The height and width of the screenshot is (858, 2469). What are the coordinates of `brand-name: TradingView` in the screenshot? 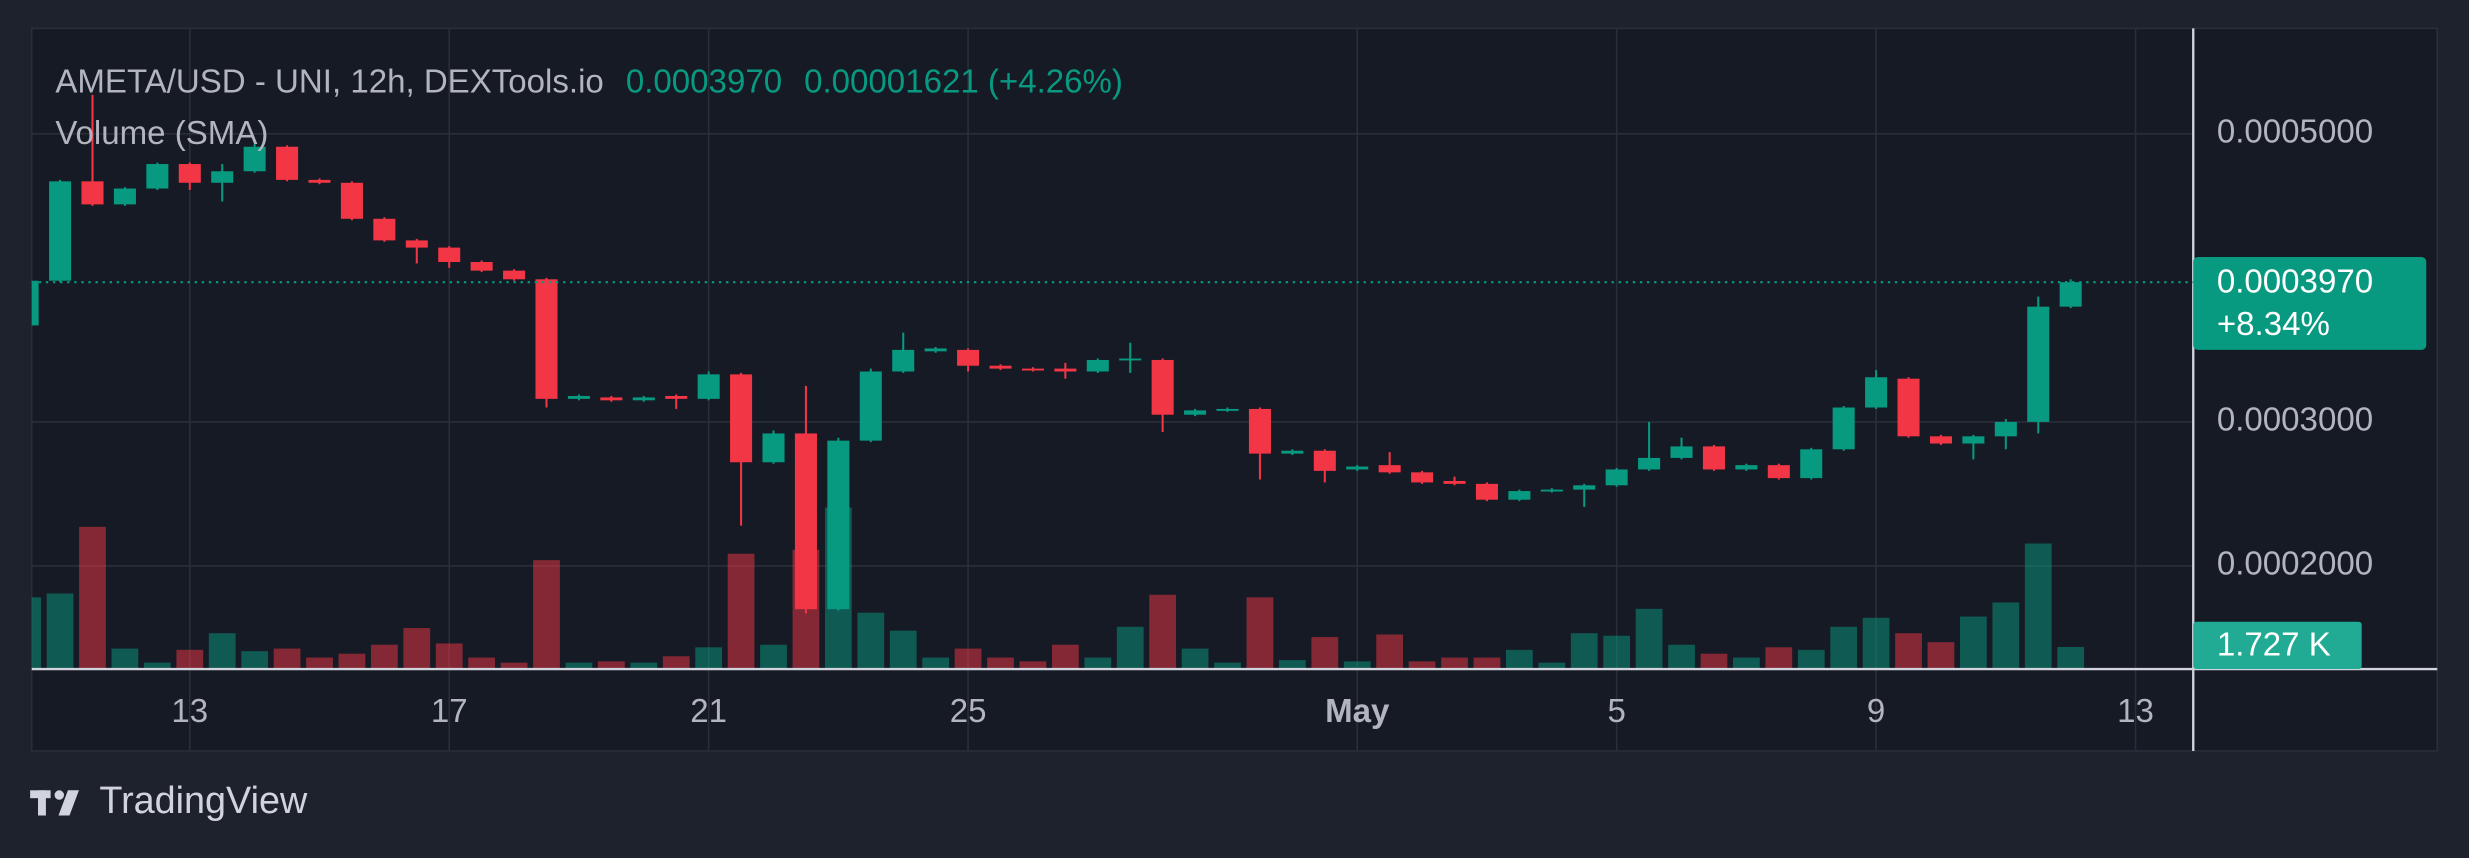 It's located at (203, 801).